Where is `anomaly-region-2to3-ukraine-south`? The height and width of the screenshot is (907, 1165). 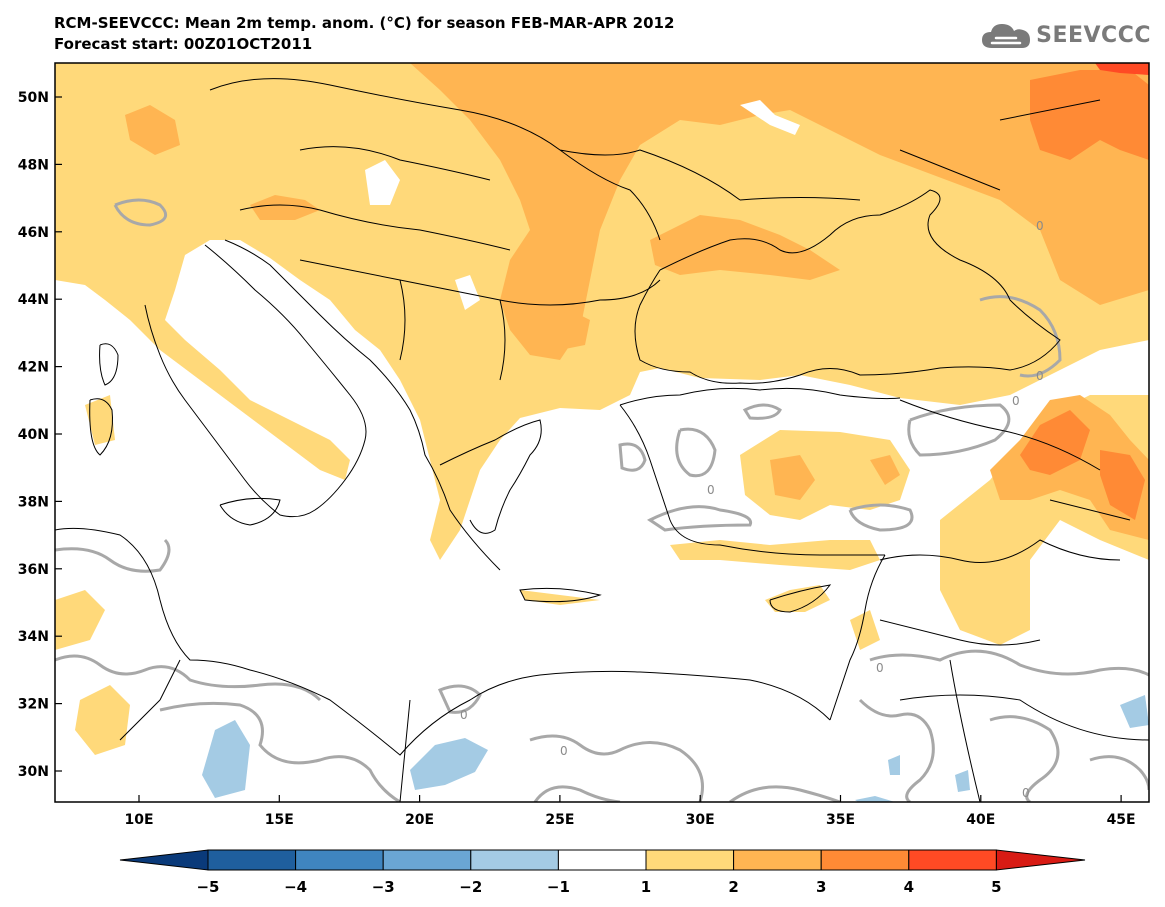
anomaly-region-2to3-ukraine-south is located at coordinates (745, 247).